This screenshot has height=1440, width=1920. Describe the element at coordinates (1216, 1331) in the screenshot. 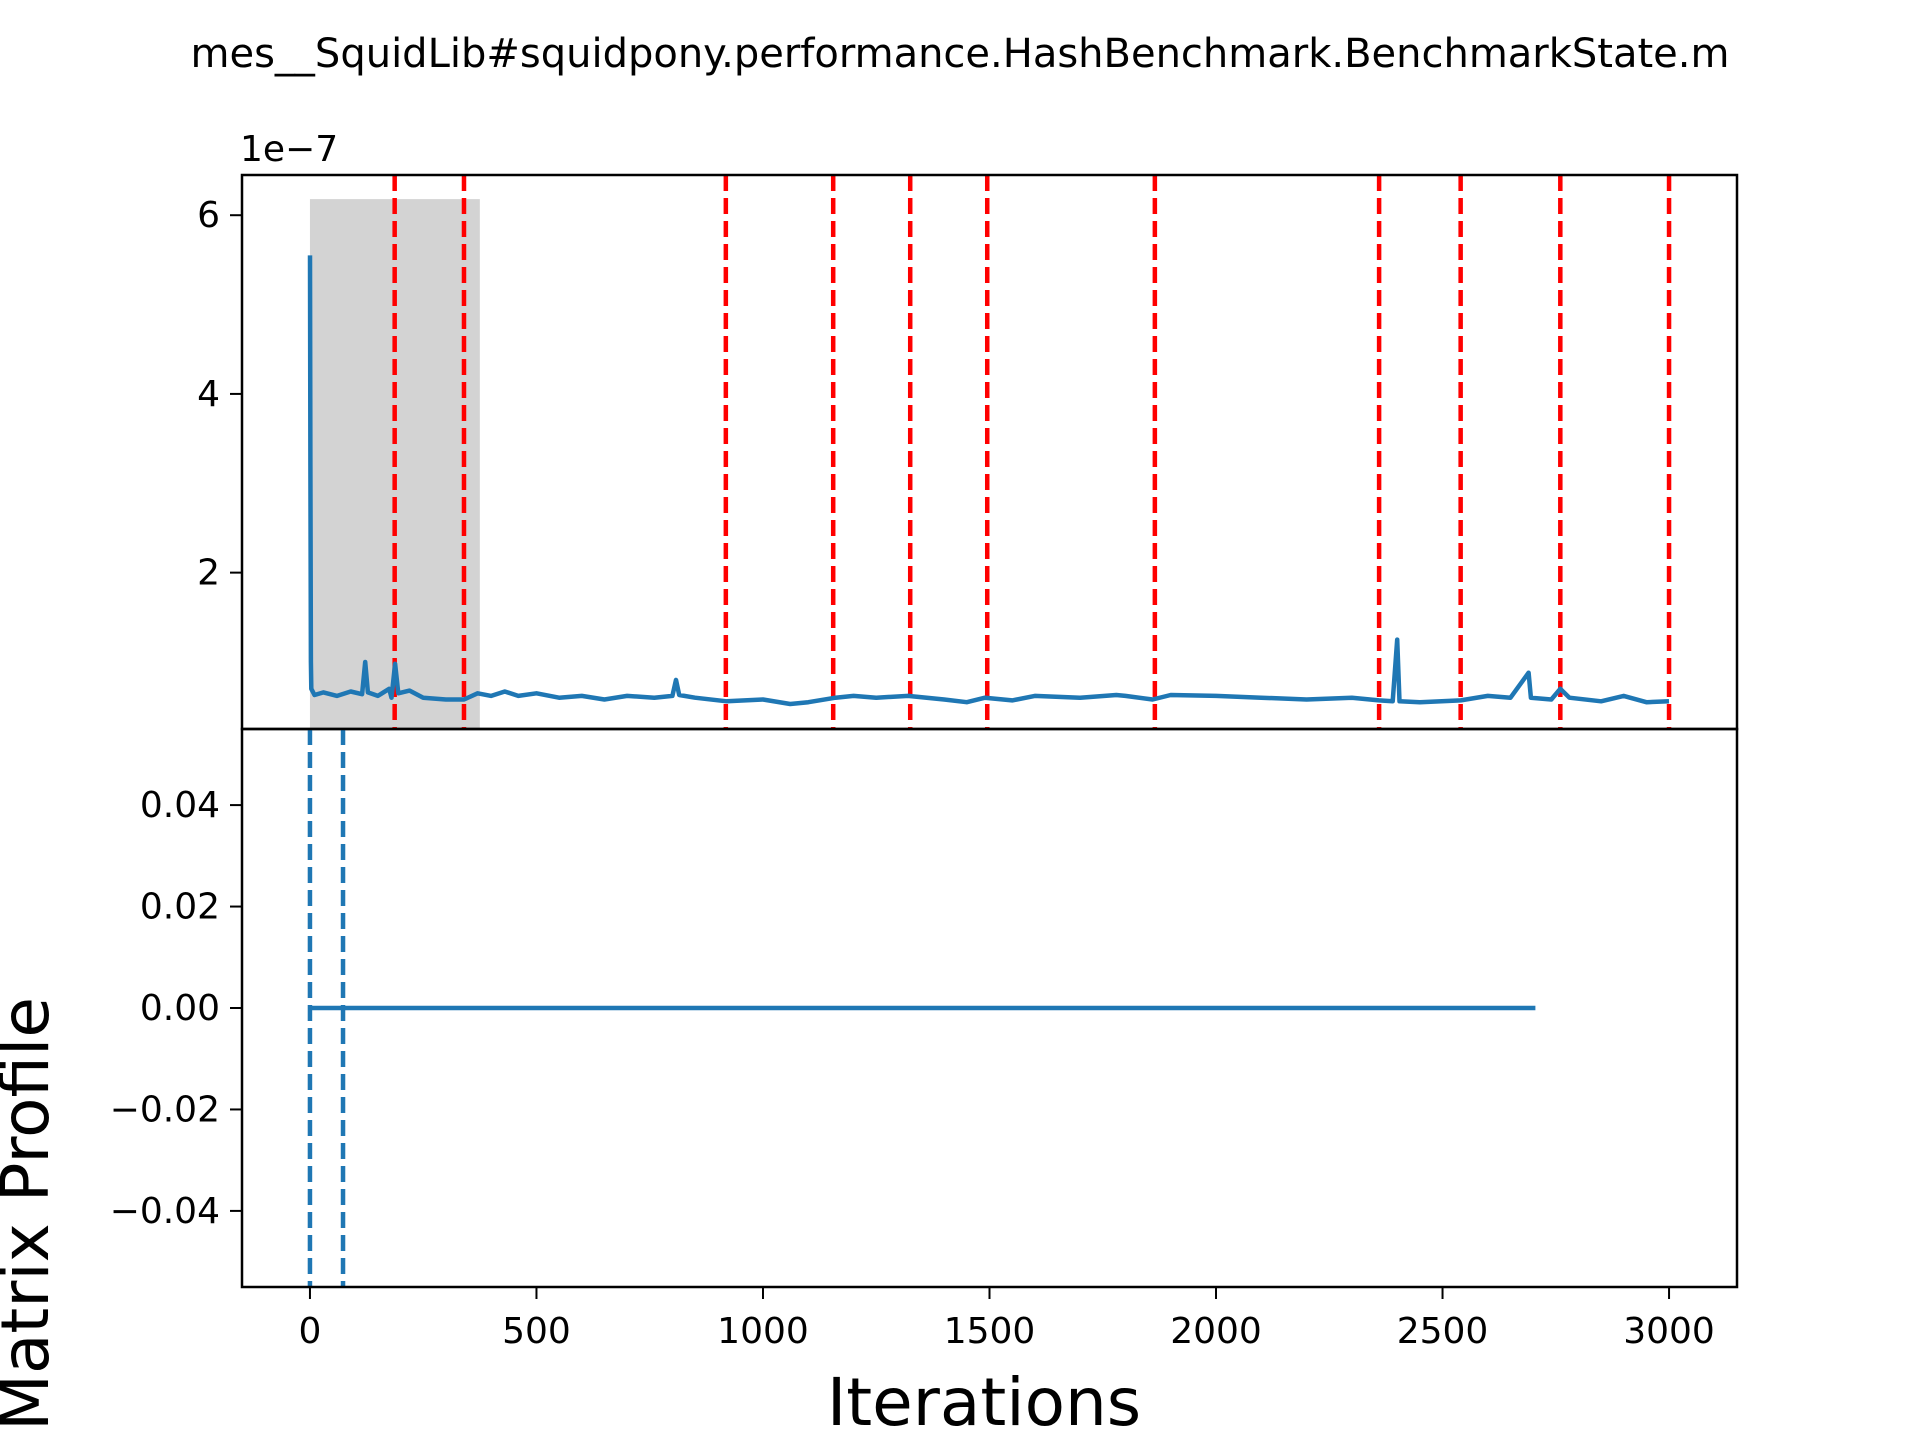

I see `x-tick-label-4: 2000` at that location.